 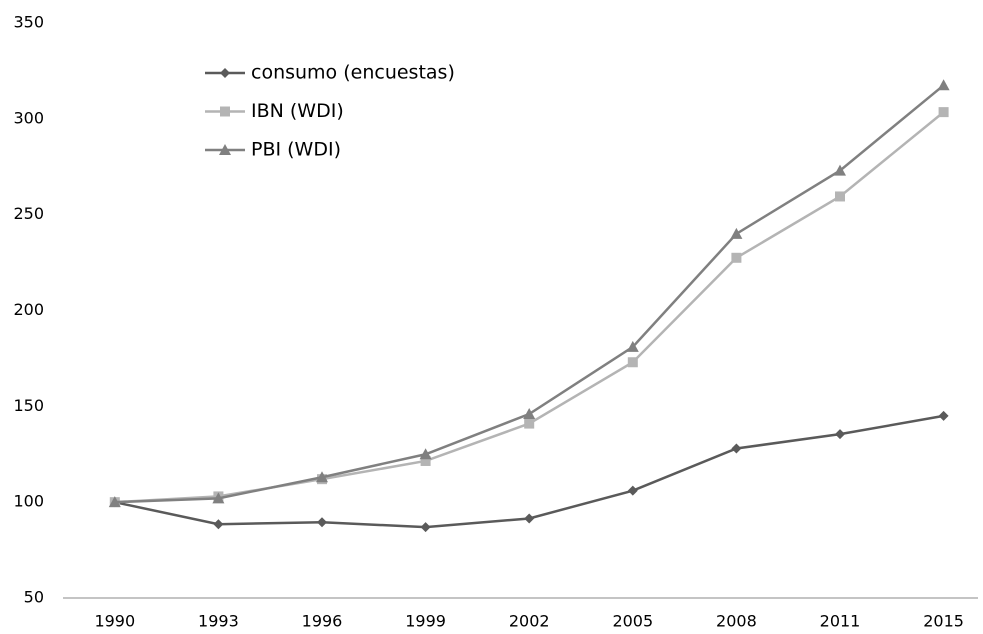 What do you see at coordinates (322, 621) in the screenshot?
I see `x-tick-label: 1996` at bounding box center [322, 621].